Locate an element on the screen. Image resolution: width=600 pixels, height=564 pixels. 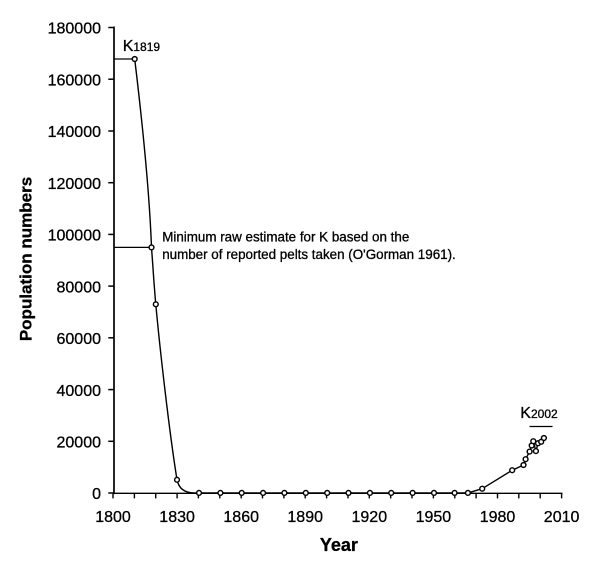
svg-text:Minimum raw estimate for K bas: Minimum raw estimate for K based on the is located at coordinates (285, 236).